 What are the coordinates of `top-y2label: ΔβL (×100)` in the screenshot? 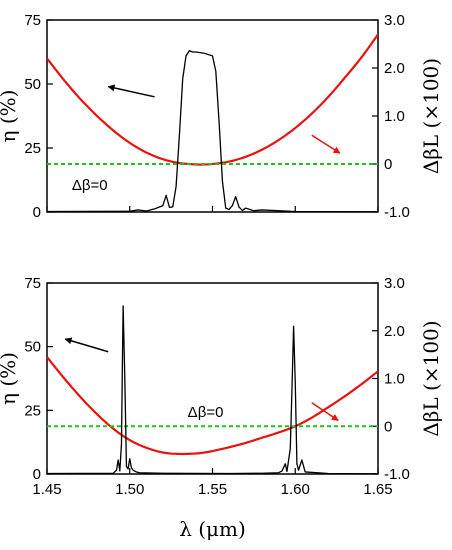 It's located at (431, 116).